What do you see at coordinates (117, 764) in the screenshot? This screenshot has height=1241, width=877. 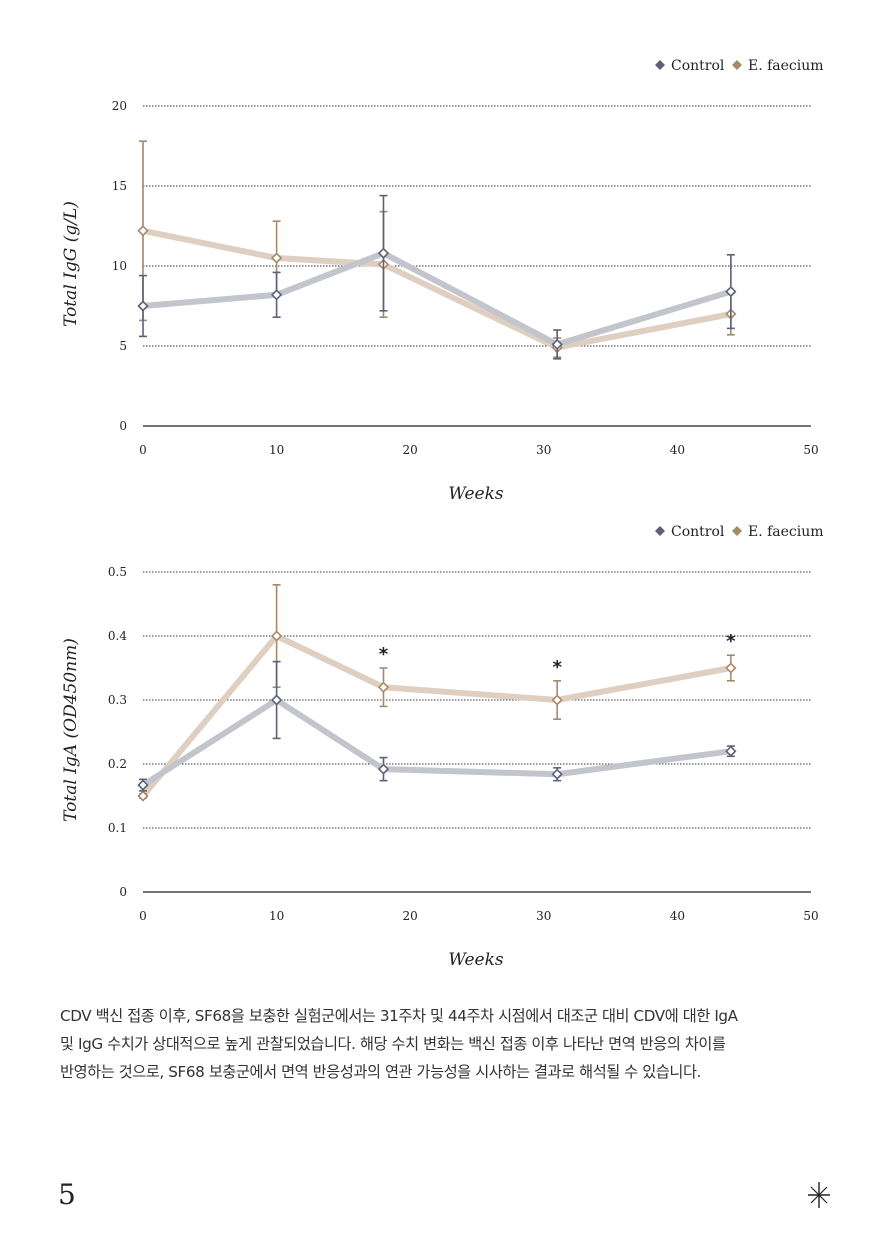 I see `y-tick-label: 0.2` at bounding box center [117, 764].